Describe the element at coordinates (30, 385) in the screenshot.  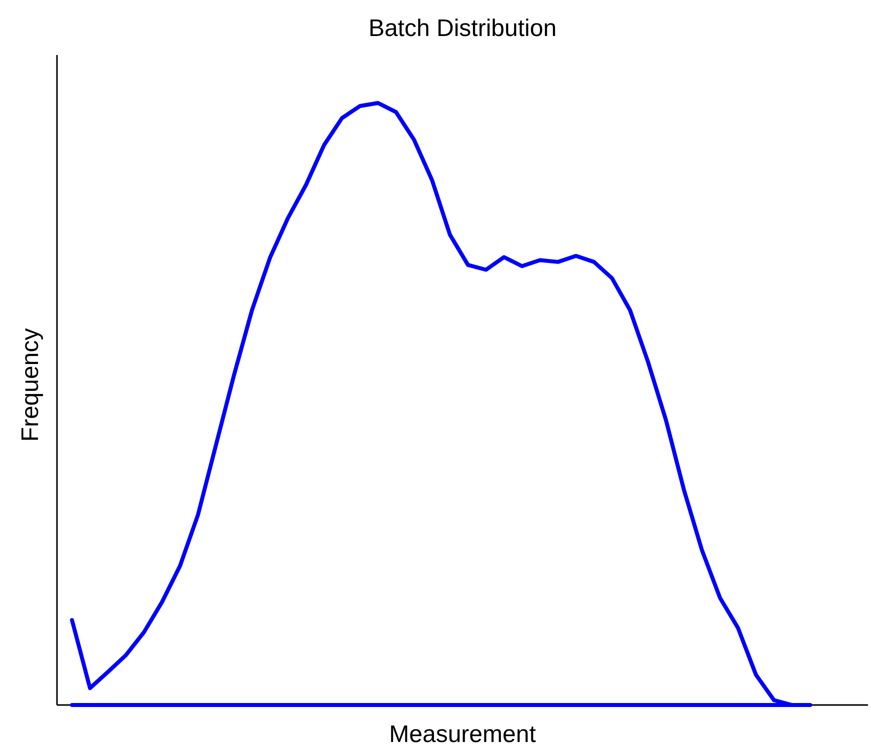
I see `y-axis-title: Frequency` at that location.